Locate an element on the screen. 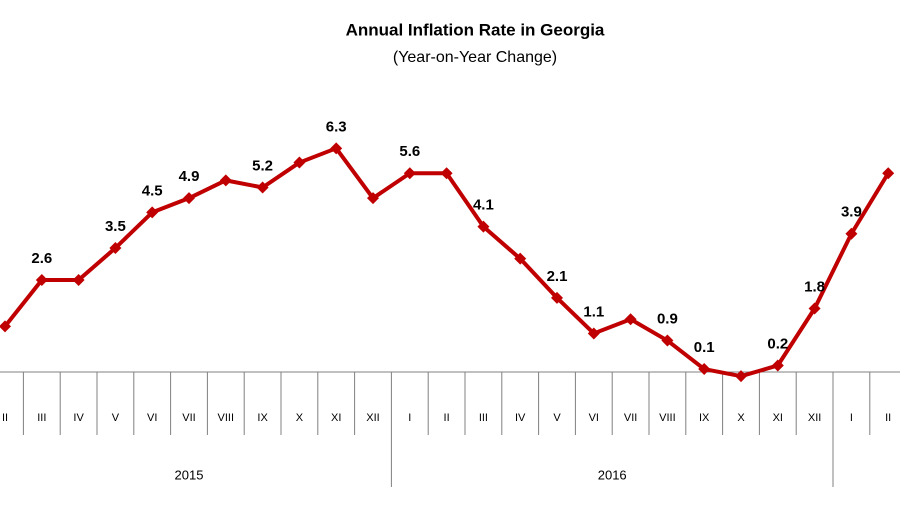 The height and width of the screenshot is (510, 900). year-label: 2016 is located at coordinates (612, 474).